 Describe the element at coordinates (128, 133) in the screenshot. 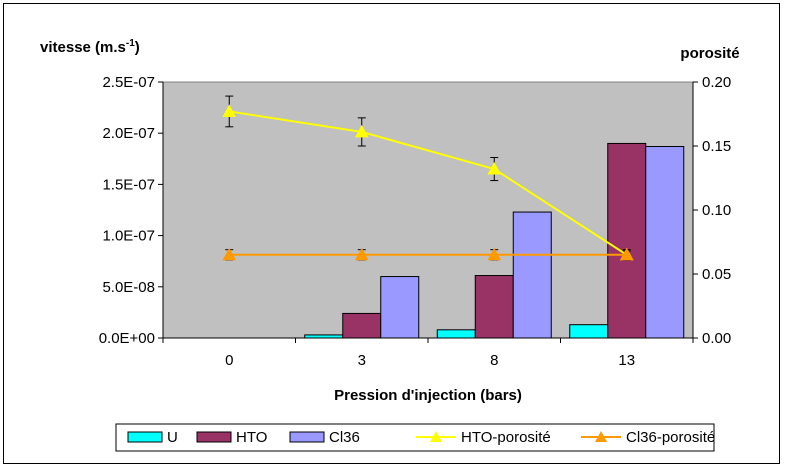

I see `y-left-tick-label: 2.0E-07` at that location.